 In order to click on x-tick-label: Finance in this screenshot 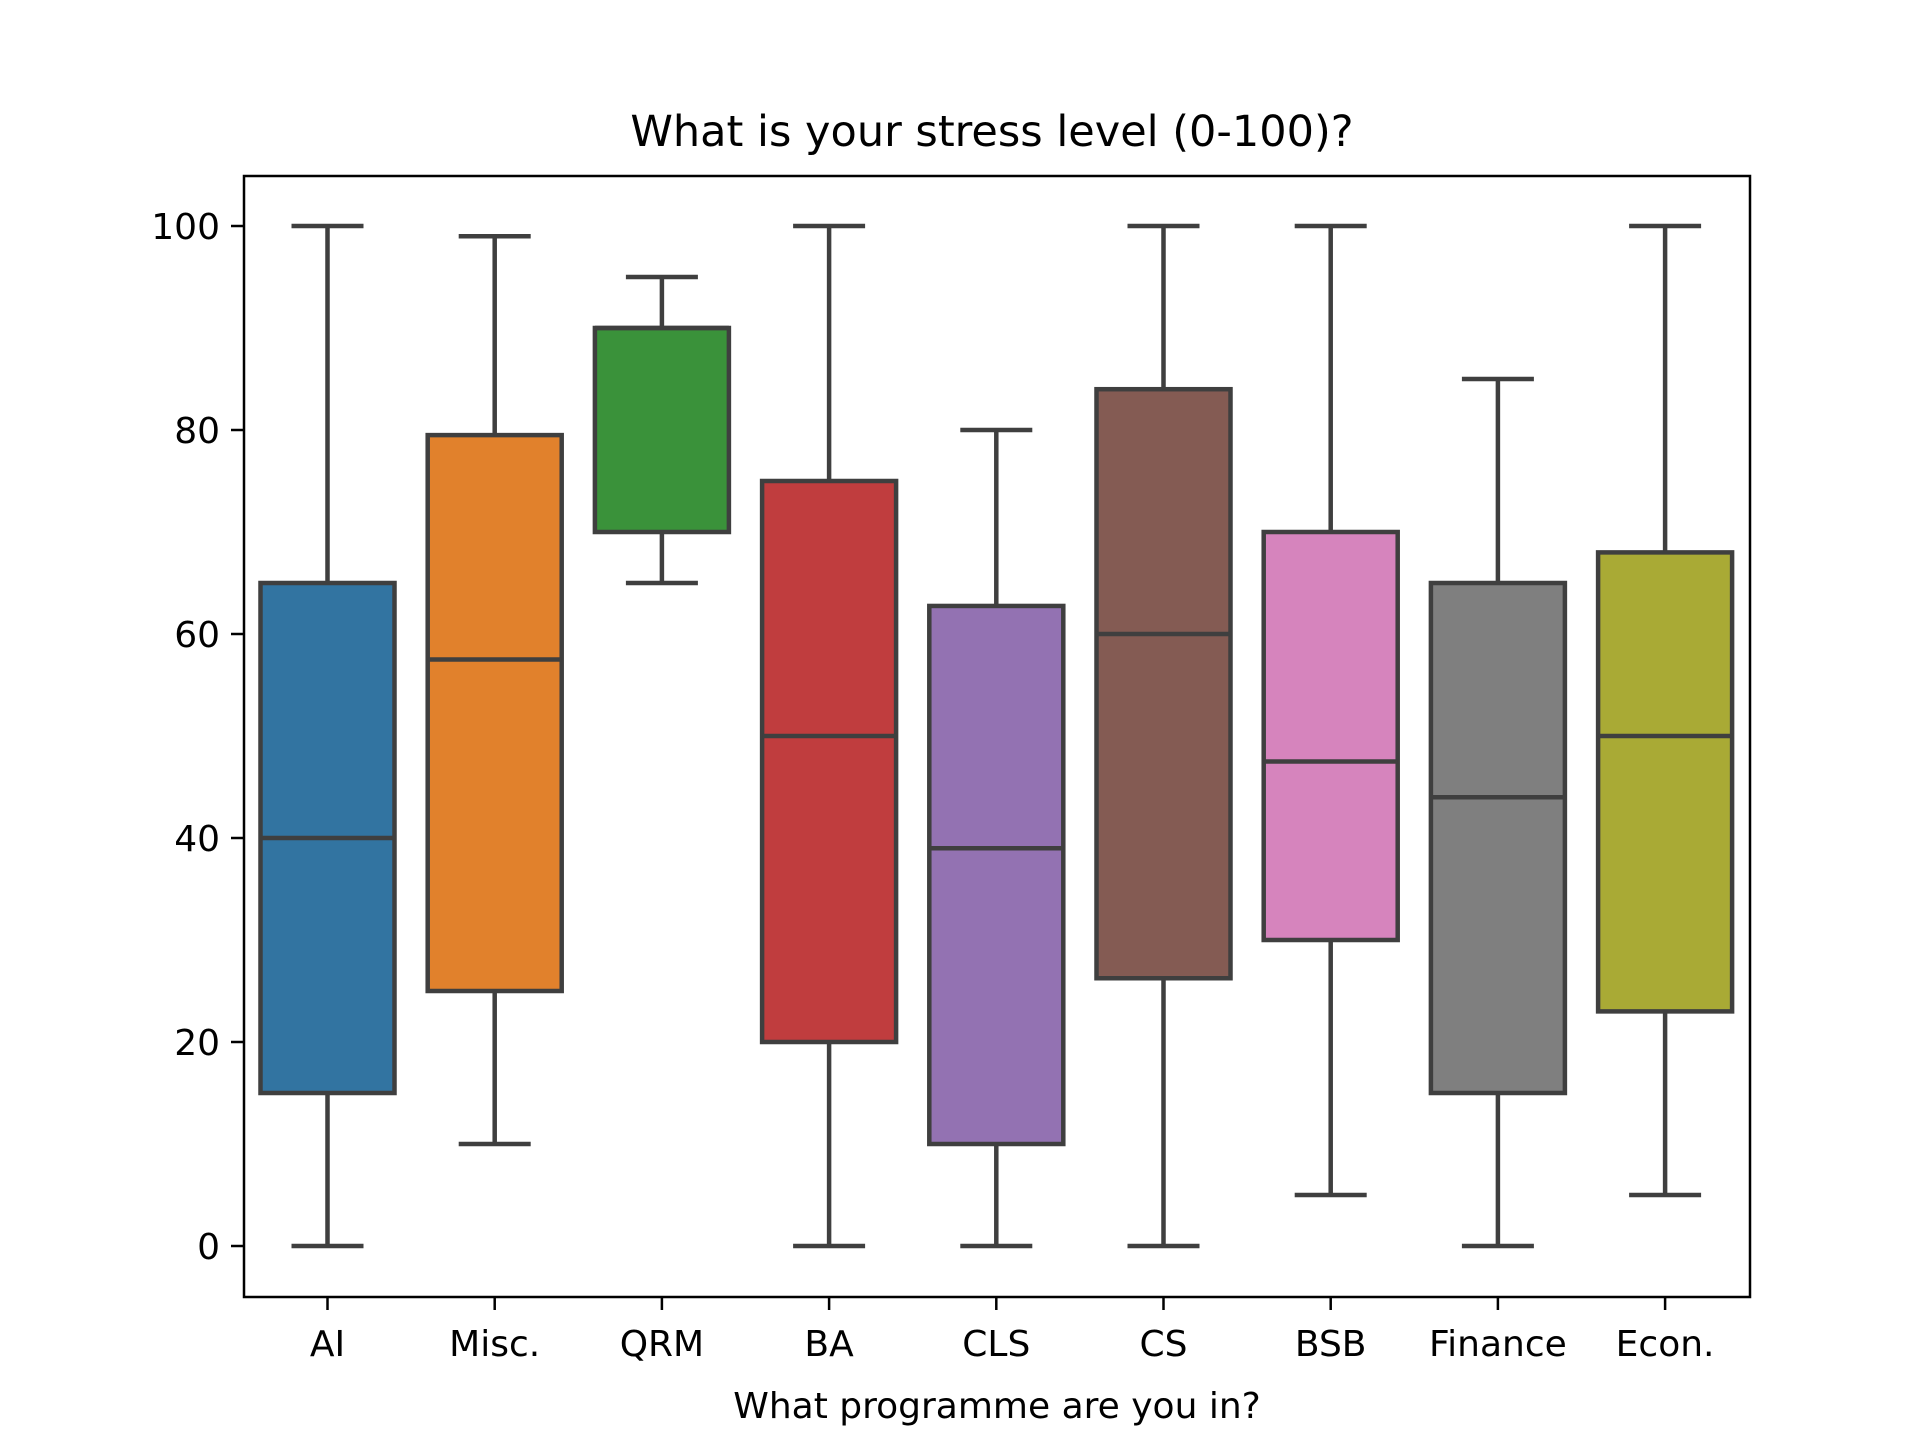, I will do `click(1498, 1344)`.